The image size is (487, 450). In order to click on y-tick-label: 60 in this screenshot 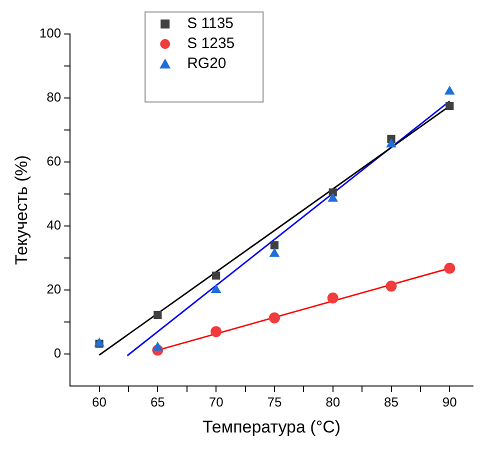, I will do `click(54, 161)`.